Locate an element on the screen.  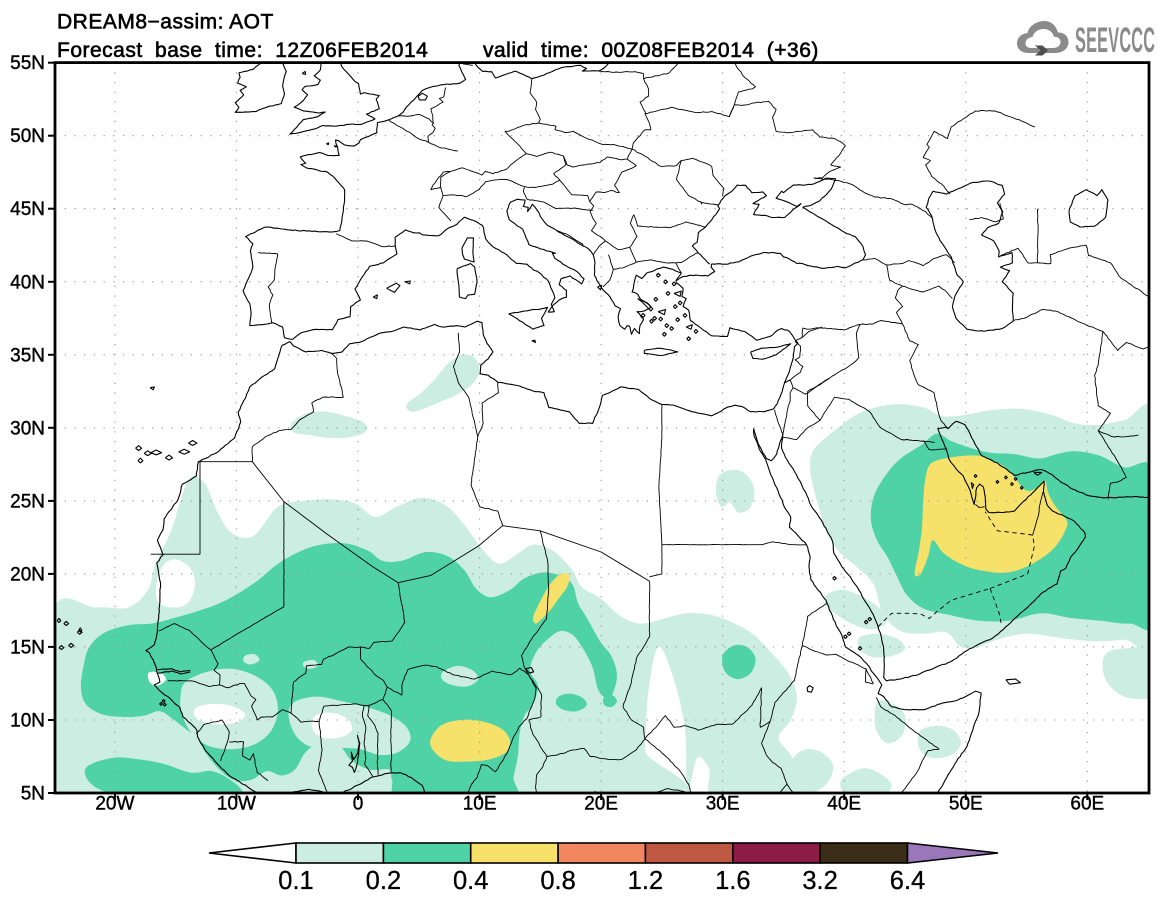
svg-text: 20W is located at coordinates (114, 804).